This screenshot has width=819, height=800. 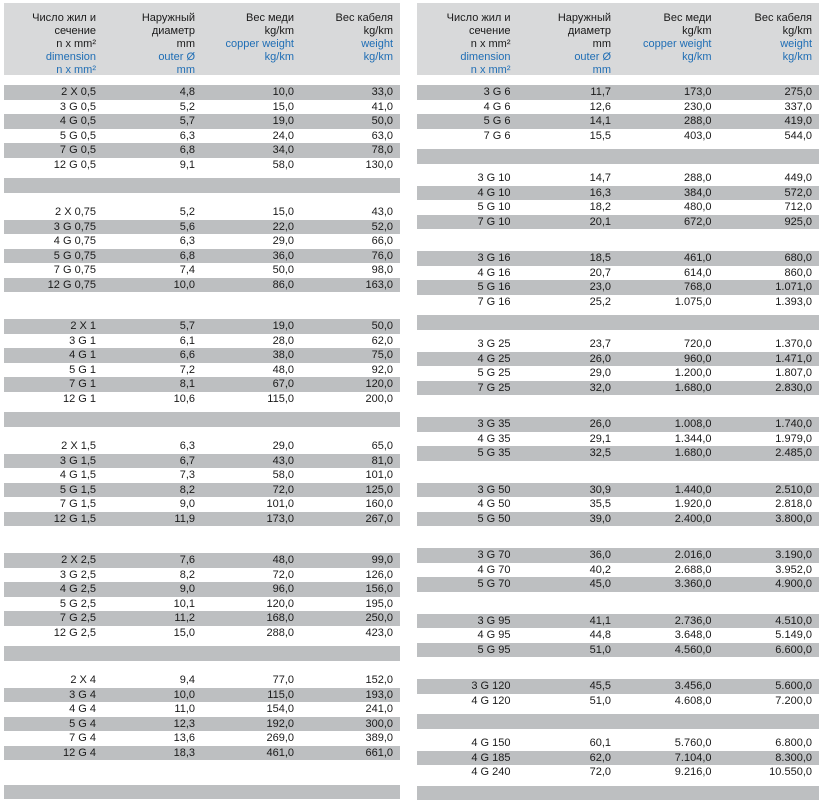 What do you see at coordinates (568, 273) in the screenshot?
I see `outer-diameter-cell: 20,7` at bounding box center [568, 273].